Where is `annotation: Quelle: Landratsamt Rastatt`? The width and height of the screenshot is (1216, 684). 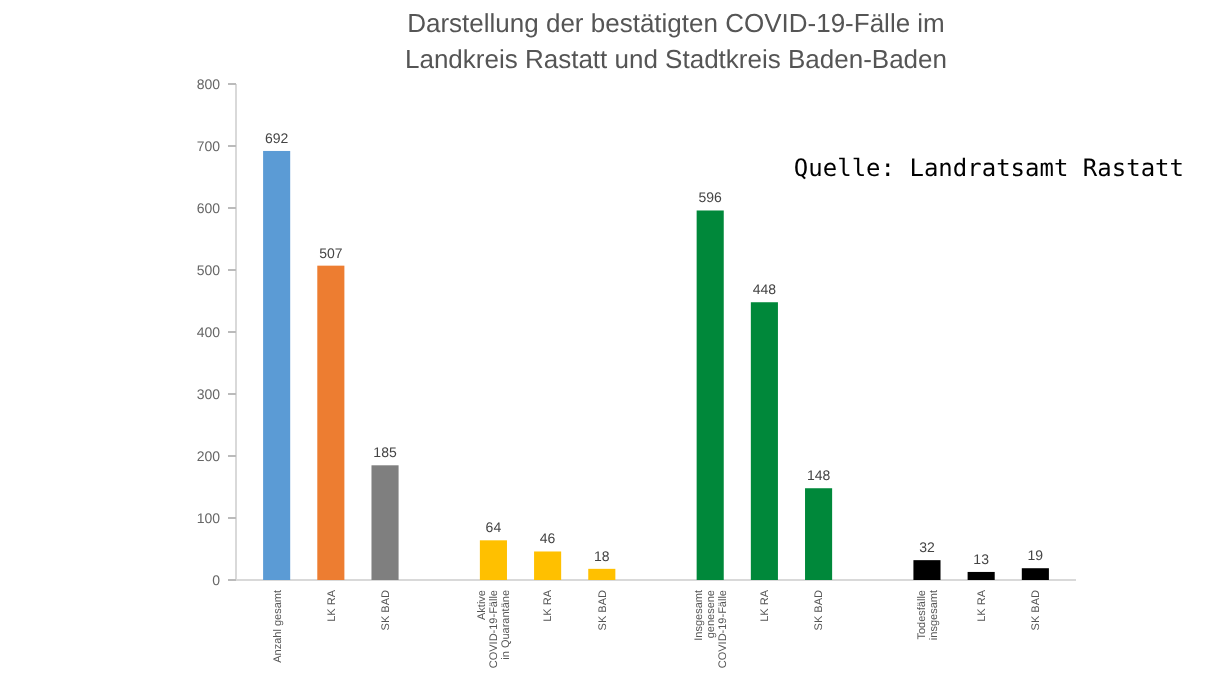 annotation: Quelle: Landratsamt Rastatt is located at coordinates (988, 168).